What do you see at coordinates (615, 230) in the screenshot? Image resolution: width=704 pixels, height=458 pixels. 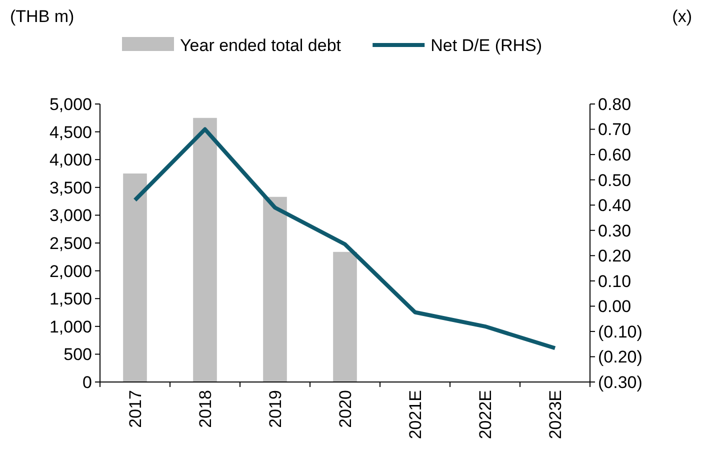 I see `y2-tick-label: 0.30` at bounding box center [615, 230].